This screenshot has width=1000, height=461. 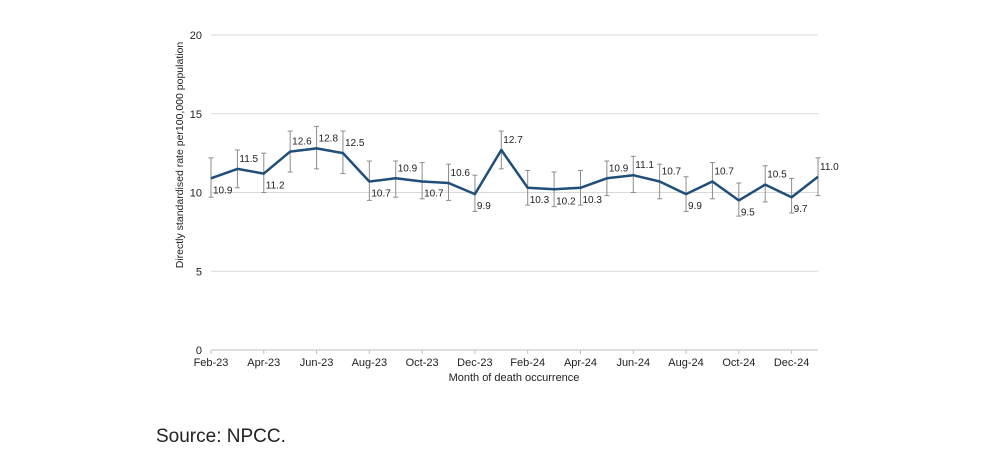 What do you see at coordinates (221, 436) in the screenshot?
I see `source-note: Source: NPCC.` at bounding box center [221, 436].